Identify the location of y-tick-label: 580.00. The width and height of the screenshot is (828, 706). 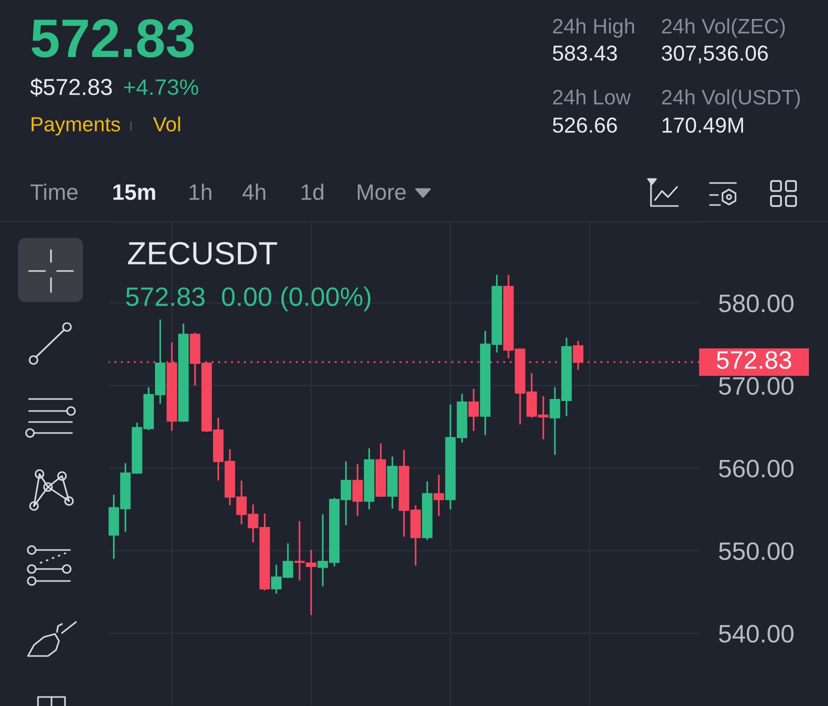
(756, 303).